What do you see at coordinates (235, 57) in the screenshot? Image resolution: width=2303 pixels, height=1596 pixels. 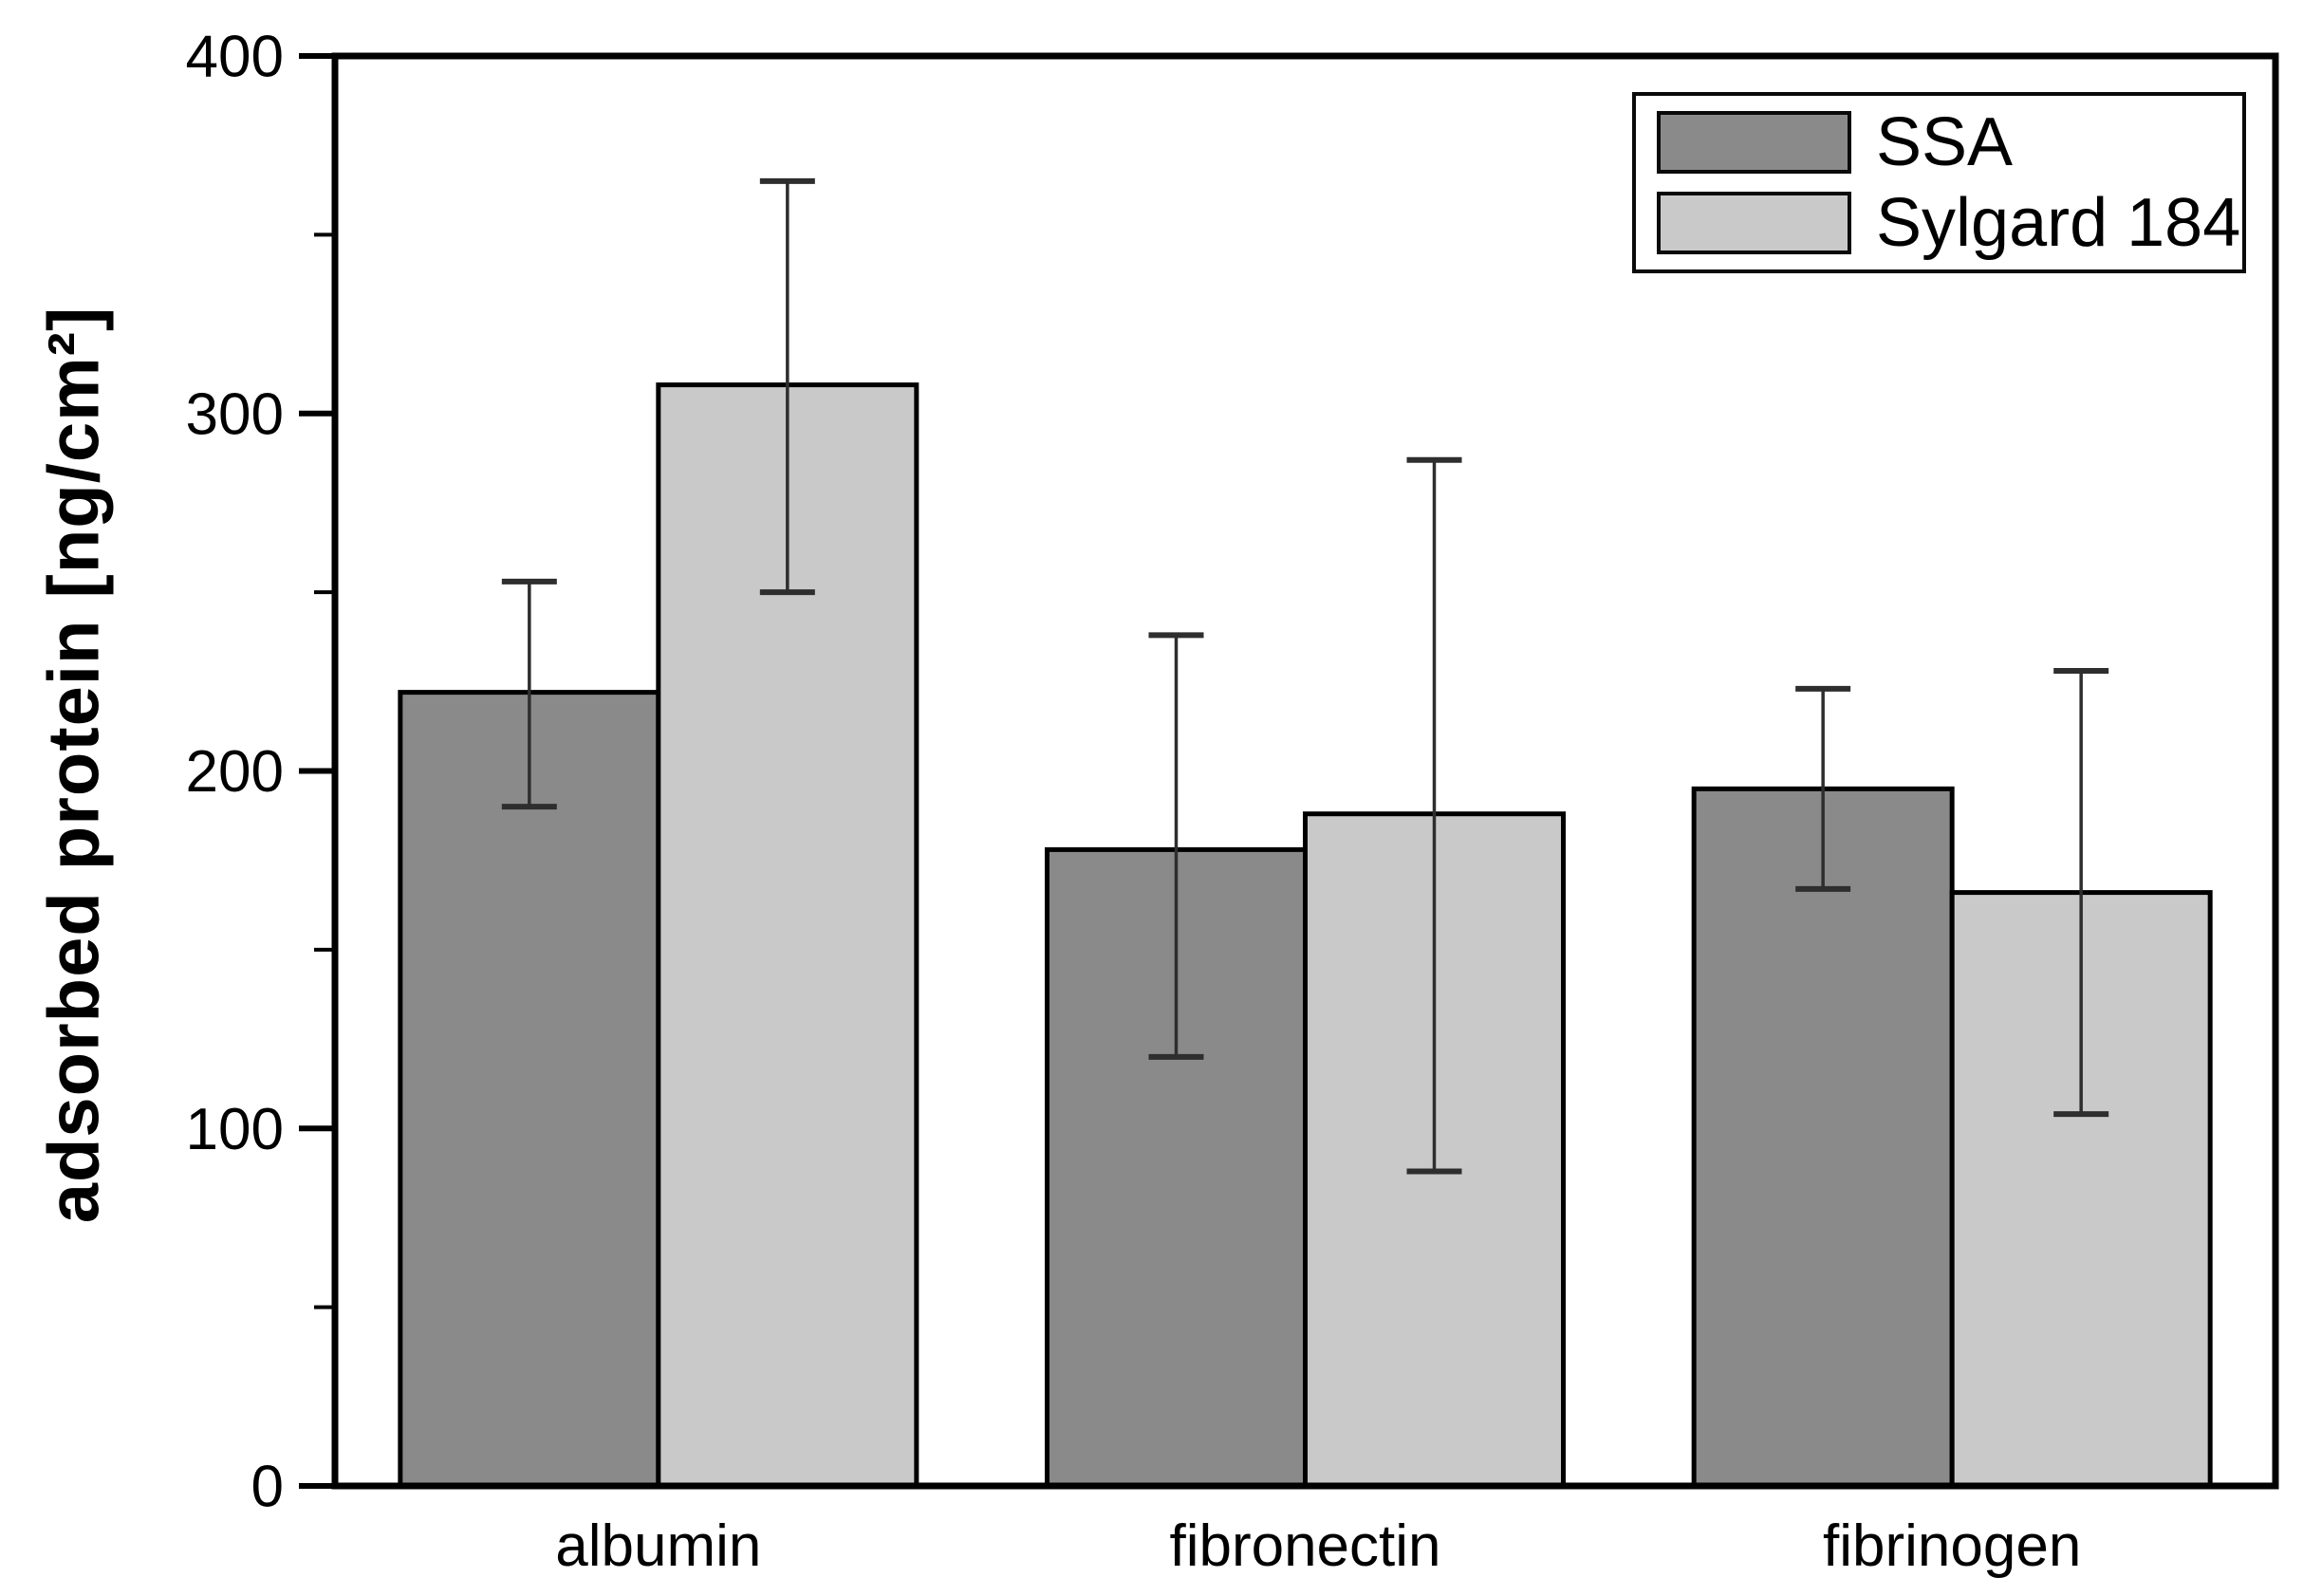 I see `y-tick-label-400: 400` at bounding box center [235, 57].